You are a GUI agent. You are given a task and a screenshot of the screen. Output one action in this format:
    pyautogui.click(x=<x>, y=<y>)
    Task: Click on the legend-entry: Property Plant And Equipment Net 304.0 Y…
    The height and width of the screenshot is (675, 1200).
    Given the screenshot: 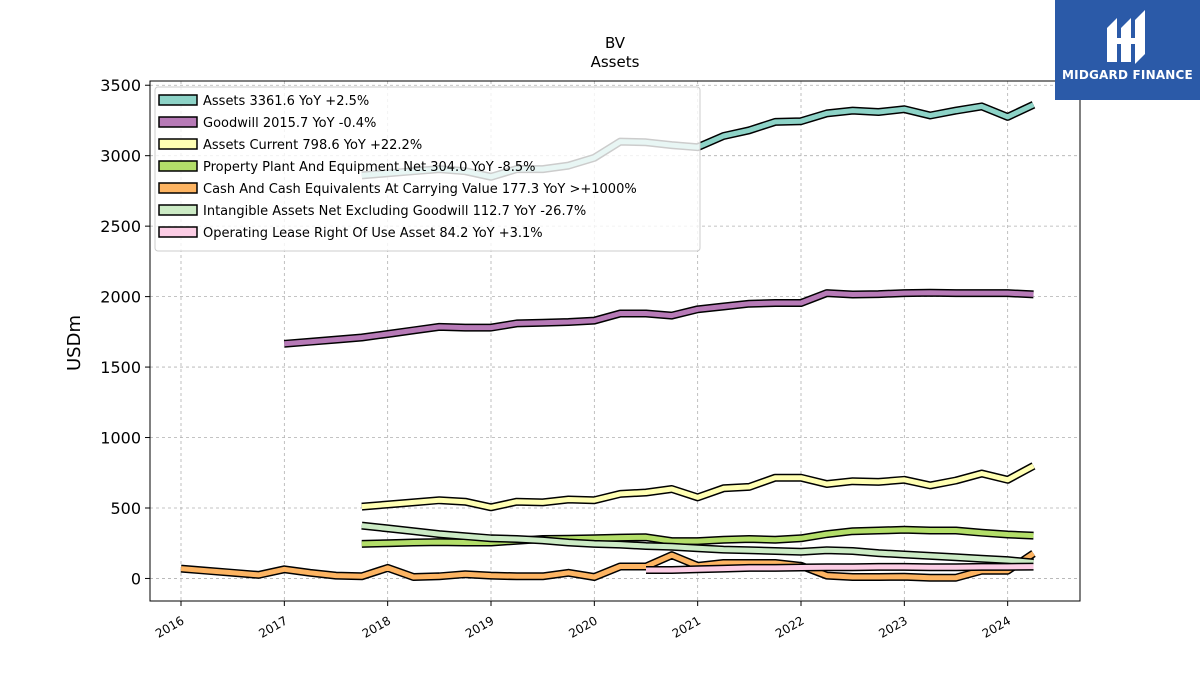 What is the action you would take?
    pyautogui.click(x=369, y=167)
    